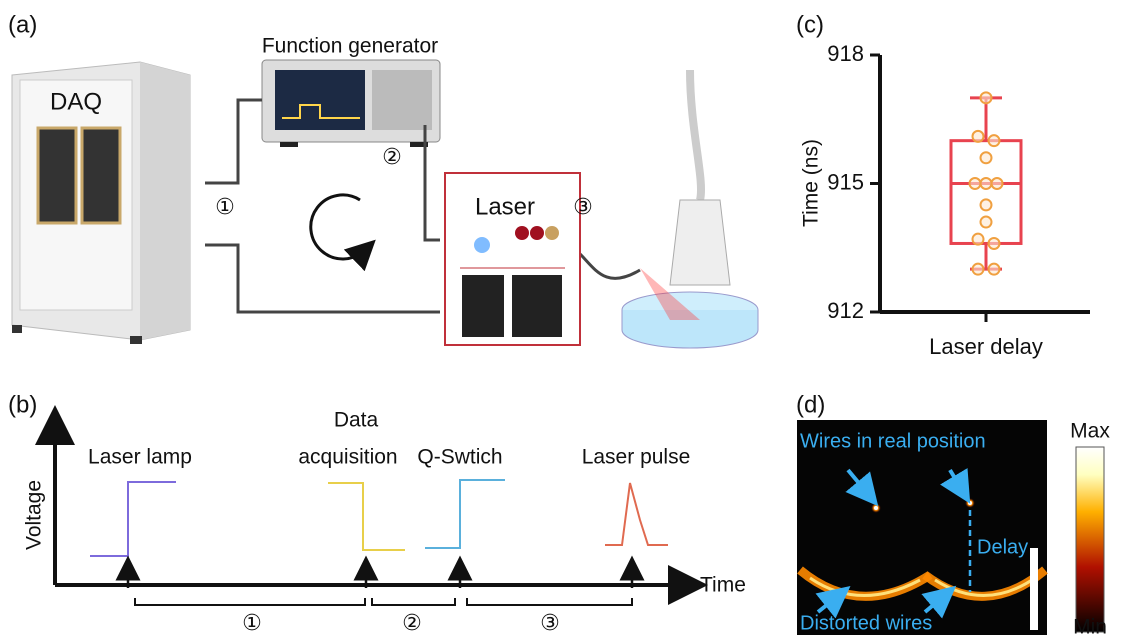 Image resolution: width=1126 pixels, height=644 pixels. Describe the element at coordinates (723, 585) in the screenshot. I see `axis-label: Time` at that location.